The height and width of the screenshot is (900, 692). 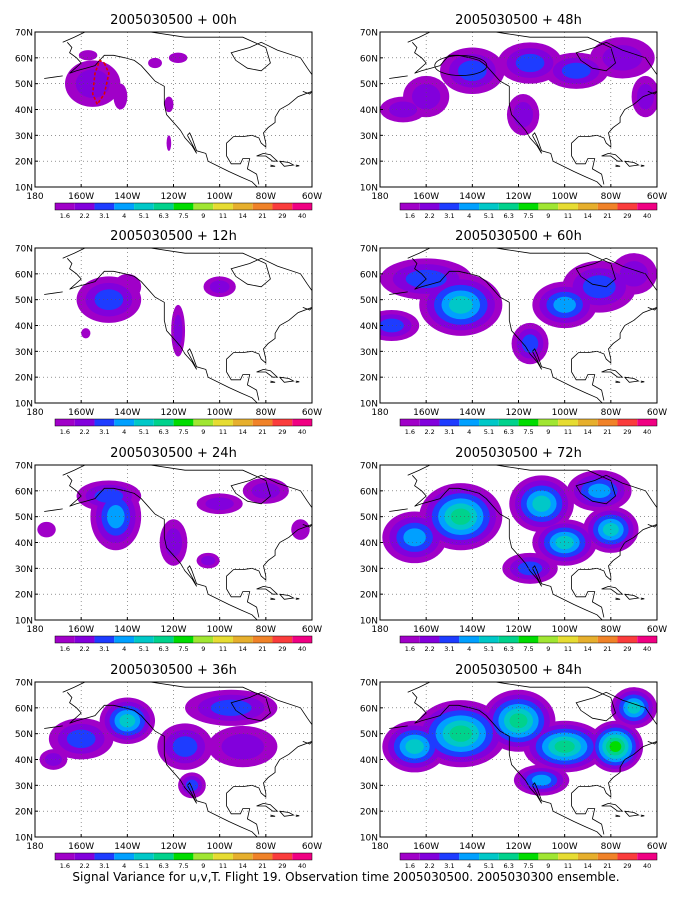 What do you see at coordinates (565, 197) in the screenshot?
I see `x-tick-label: 100W` at bounding box center [565, 197].